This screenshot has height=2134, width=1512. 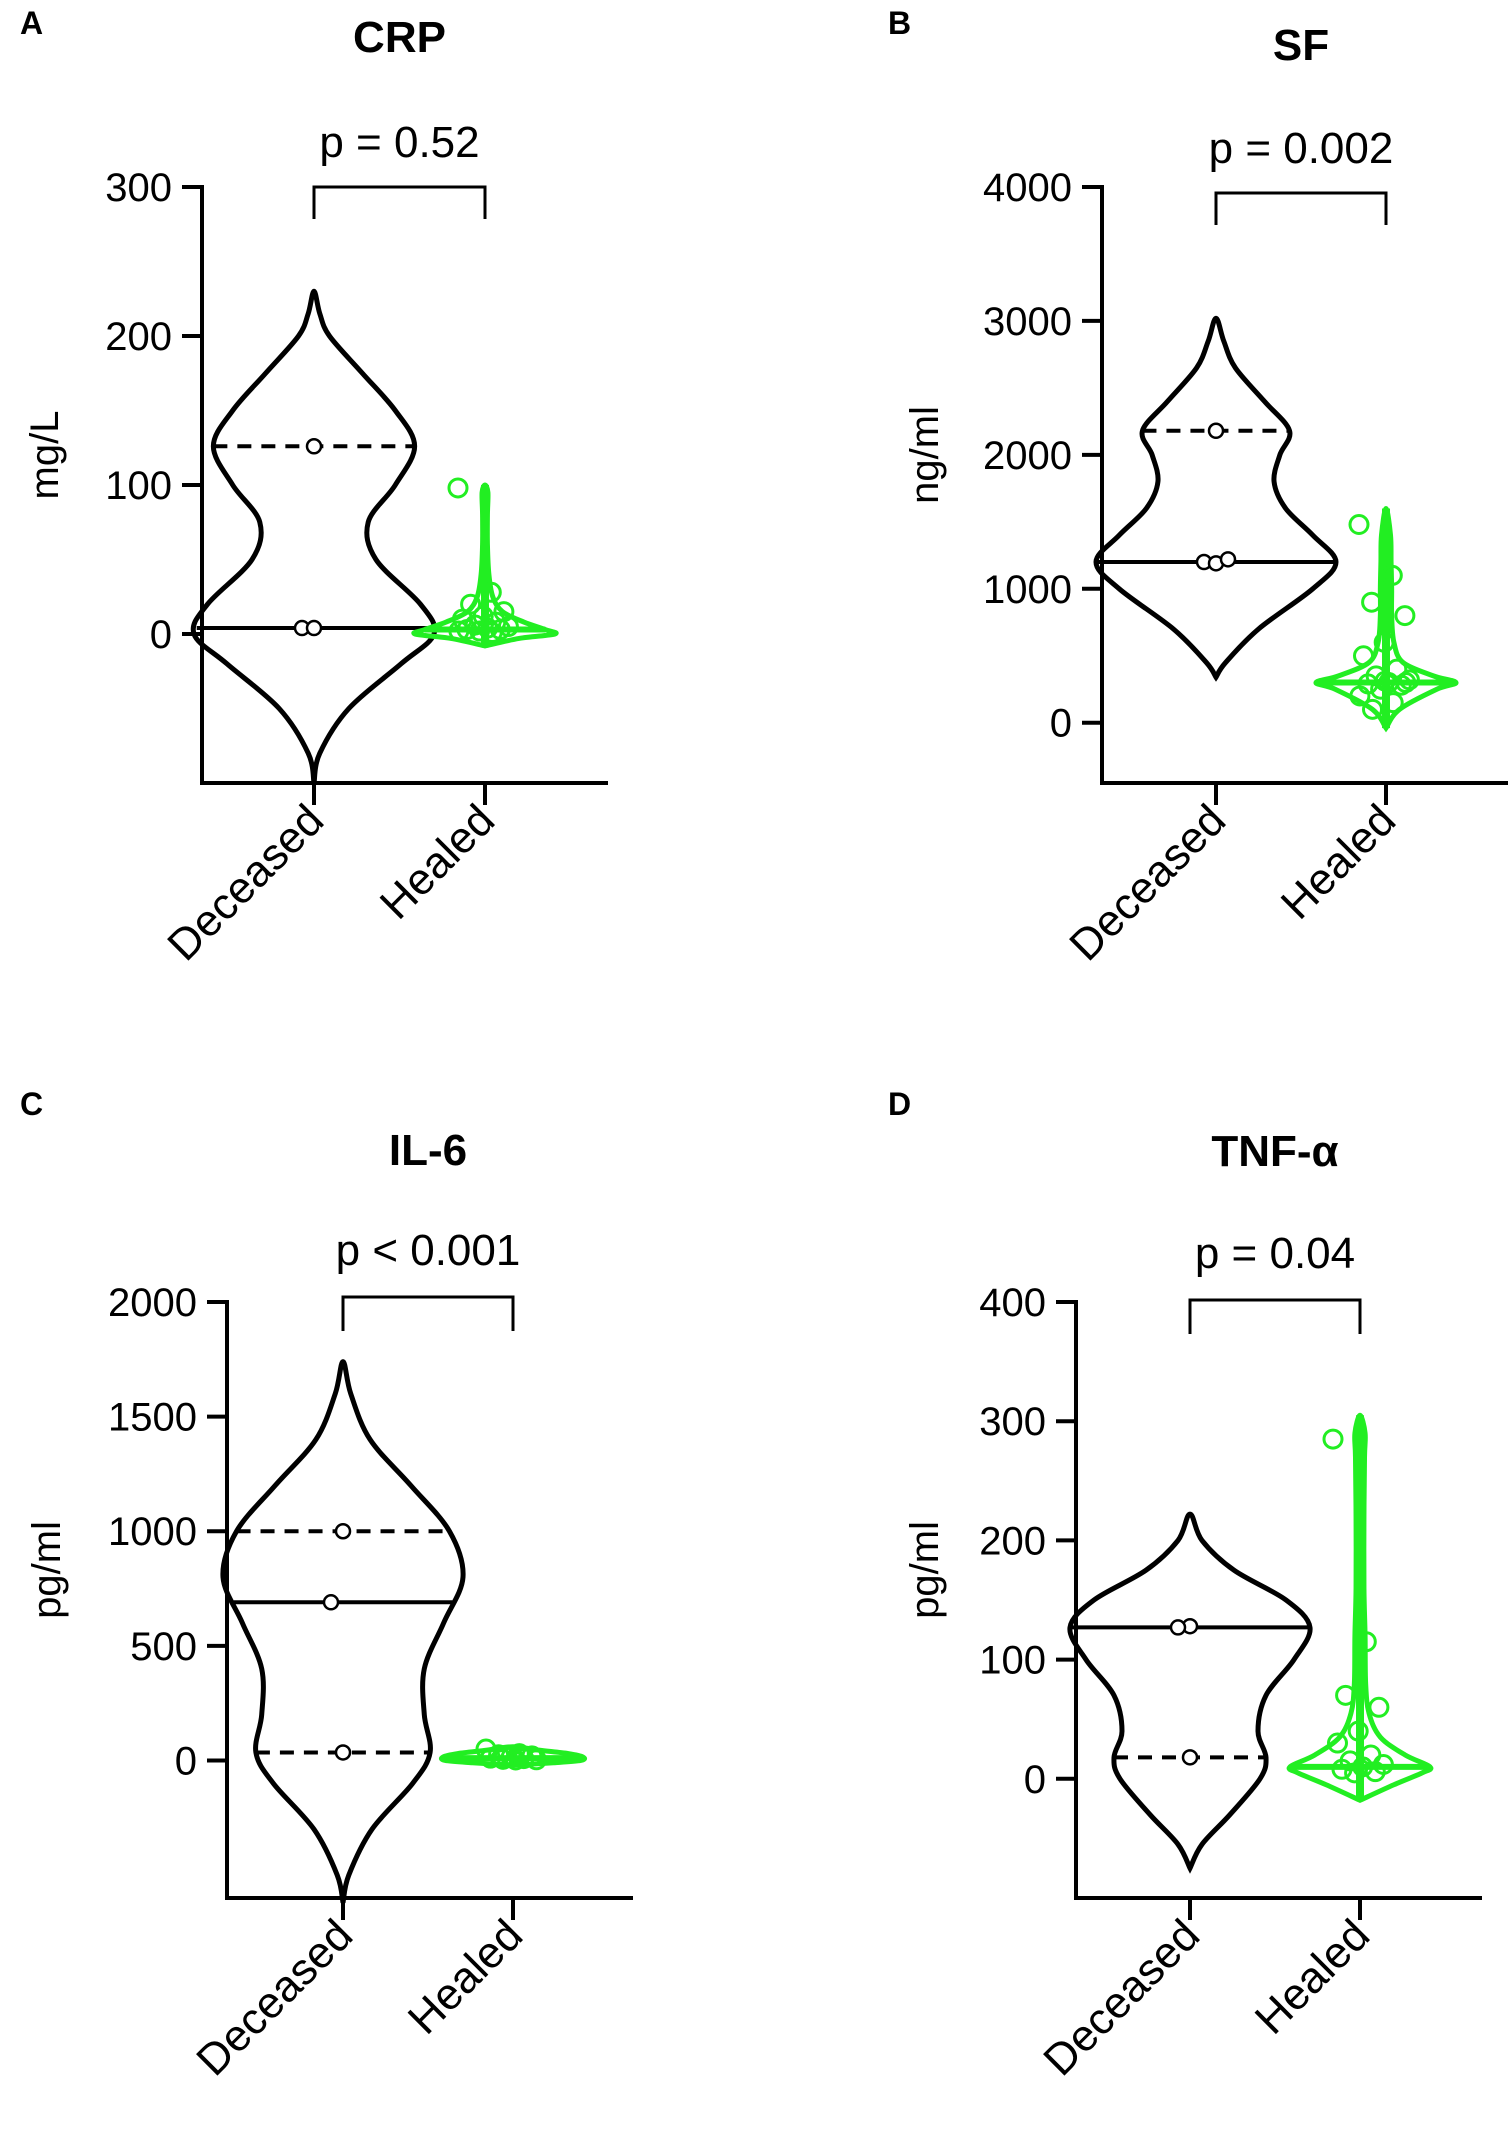 I want to click on y-tick-label: 3000, so click(x=1027, y=322).